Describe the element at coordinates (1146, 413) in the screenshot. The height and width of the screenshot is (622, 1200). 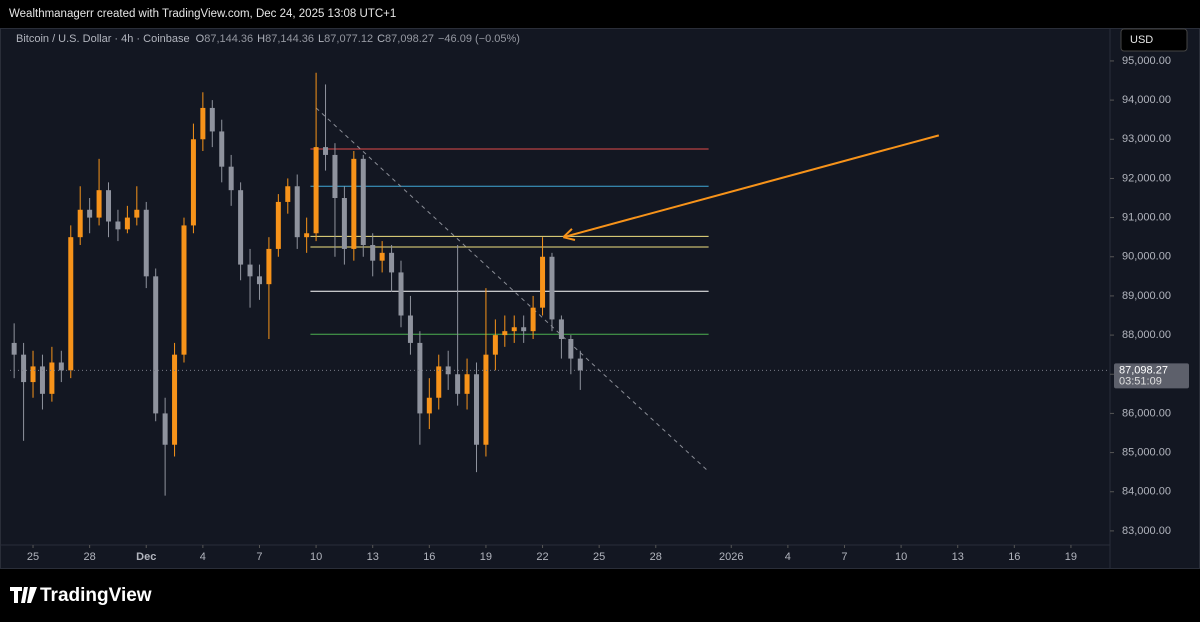
I see `y-tick-label: 86,000.00` at that location.